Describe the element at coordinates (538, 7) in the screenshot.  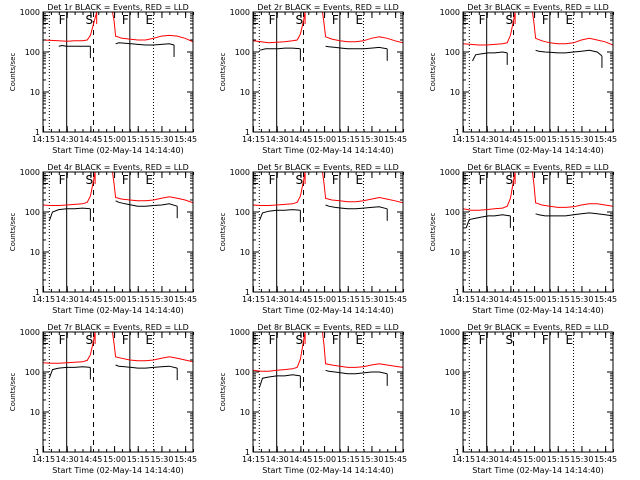
I see `panel-title: Det 3r BLACK = Events, RED = LLD` at that location.